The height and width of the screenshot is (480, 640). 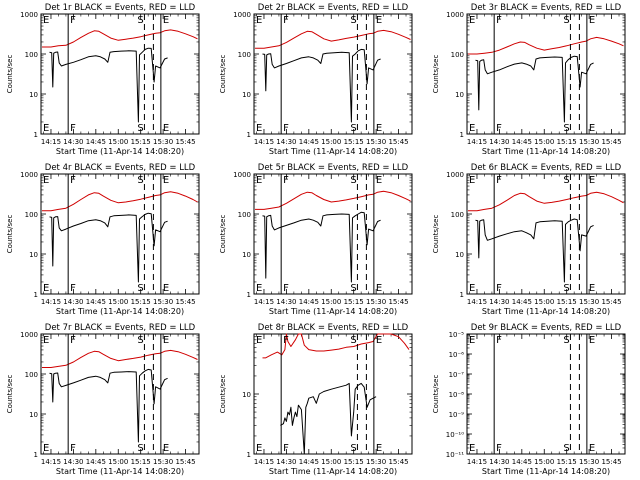 What do you see at coordinates (120, 168) in the screenshot?
I see `chart-title: Det 4r BLACK = Events, RED = LLD` at bounding box center [120, 168].